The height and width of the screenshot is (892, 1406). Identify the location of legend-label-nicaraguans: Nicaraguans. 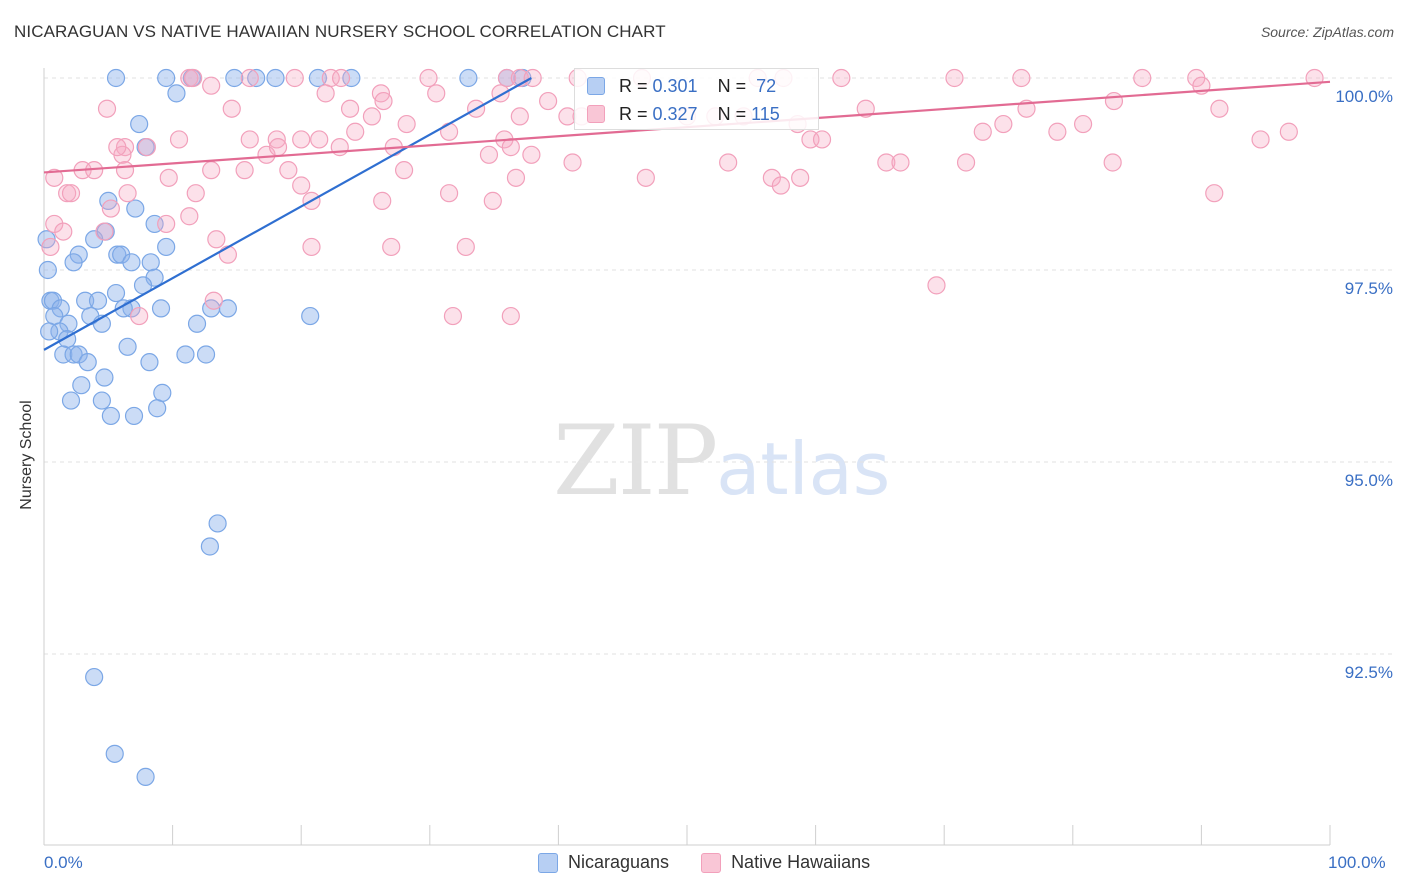
(619, 862).